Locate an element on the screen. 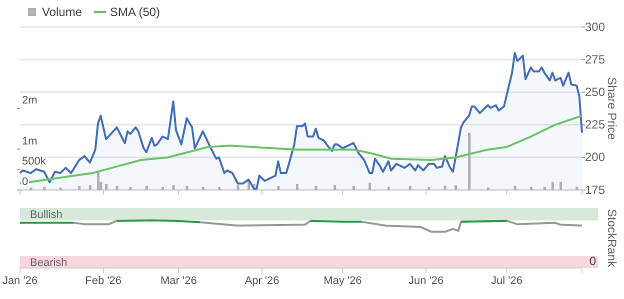 The image size is (624, 299). x-tick-label: Jun '26 is located at coordinates (426, 280).